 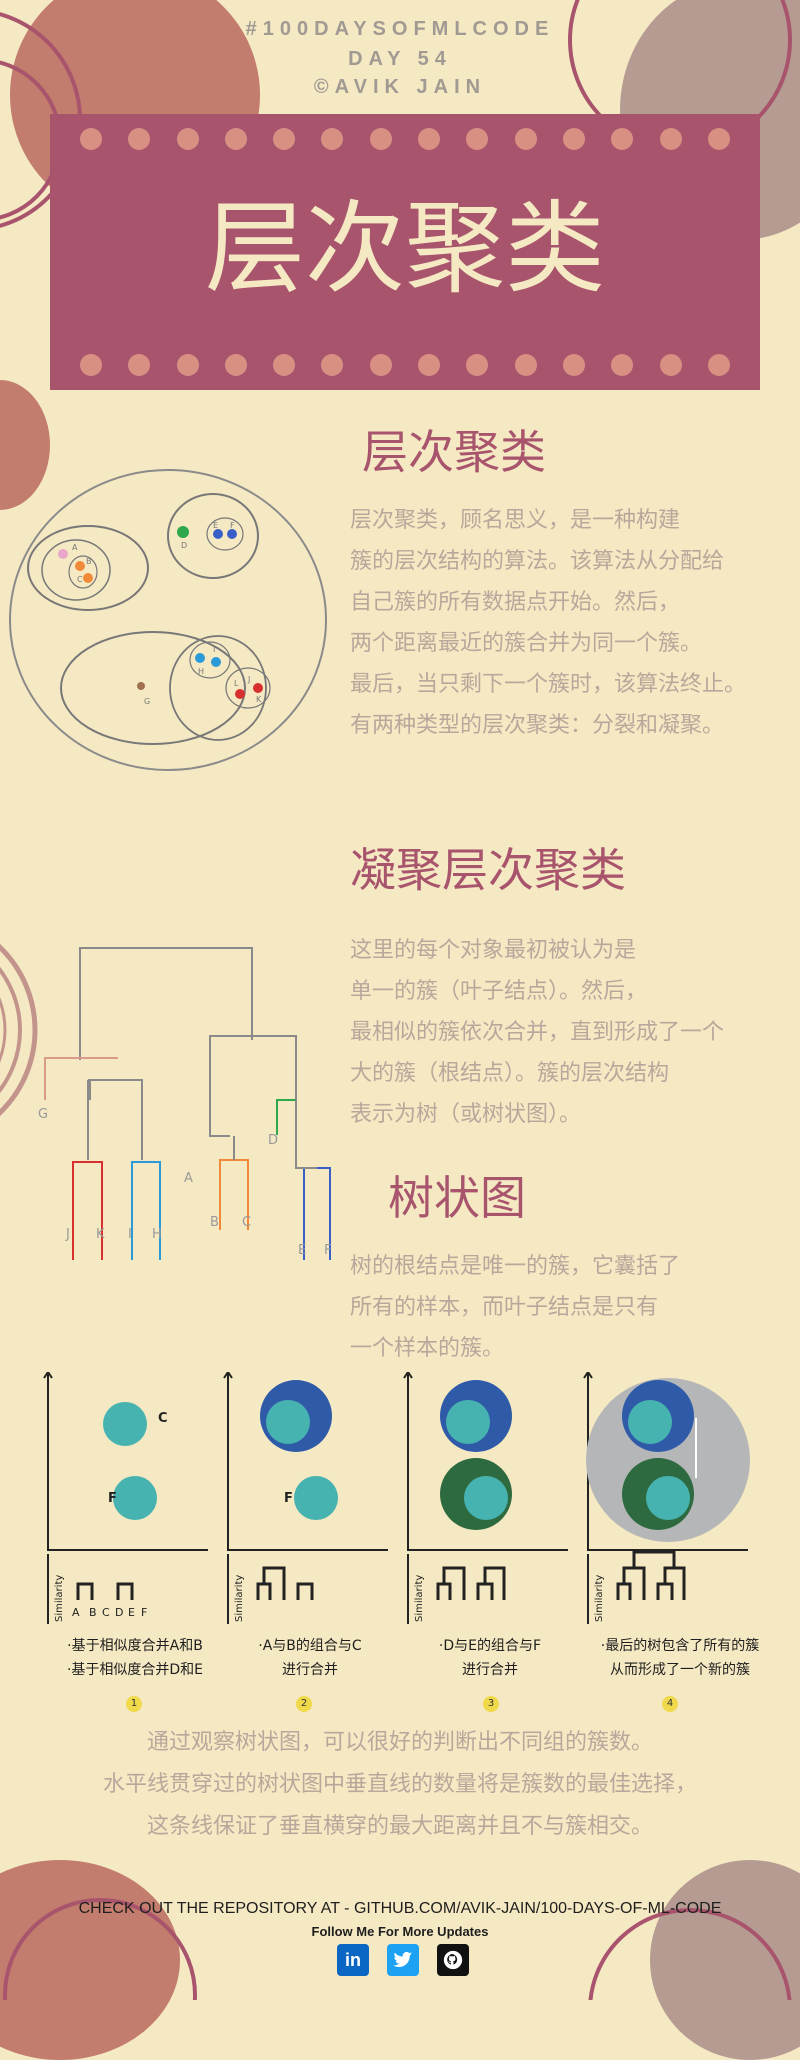 What do you see at coordinates (135, 1670) in the screenshot?
I see `step1-line2: ·基于相似度合并D和E` at bounding box center [135, 1670].